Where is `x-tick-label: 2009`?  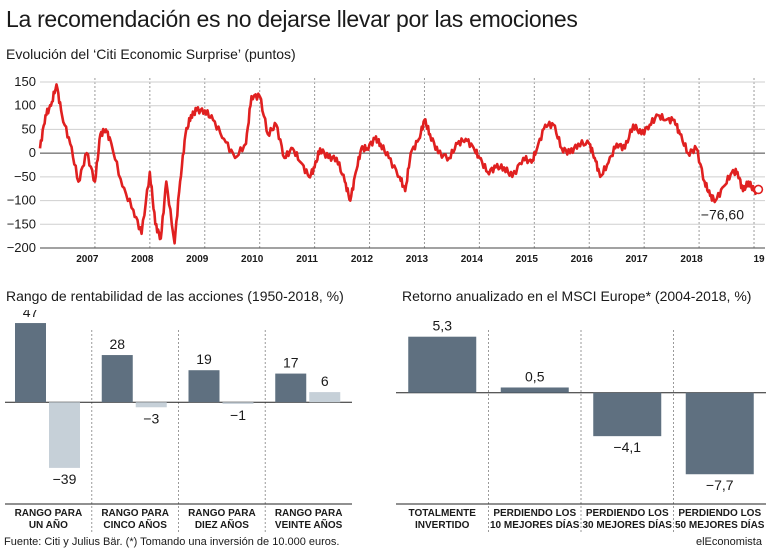
x-tick-label: 2009 is located at coordinates (197, 259).